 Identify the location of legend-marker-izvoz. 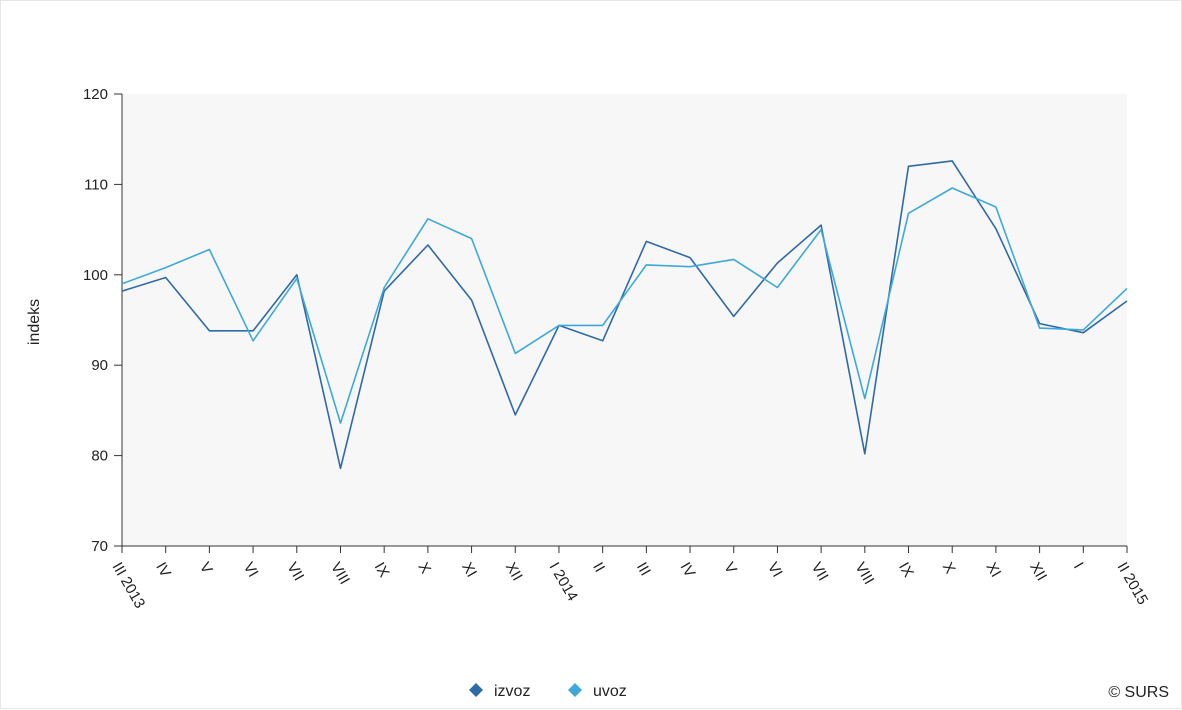
(476, 690).